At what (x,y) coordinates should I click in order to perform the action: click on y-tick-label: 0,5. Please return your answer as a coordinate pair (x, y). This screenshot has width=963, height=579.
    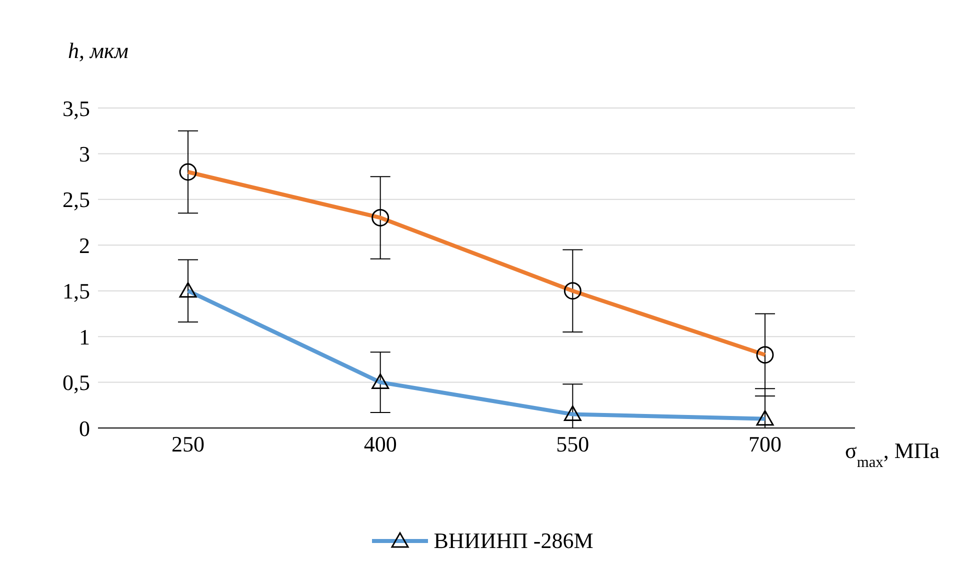
    Looking at the image, I should click on (76, 383).